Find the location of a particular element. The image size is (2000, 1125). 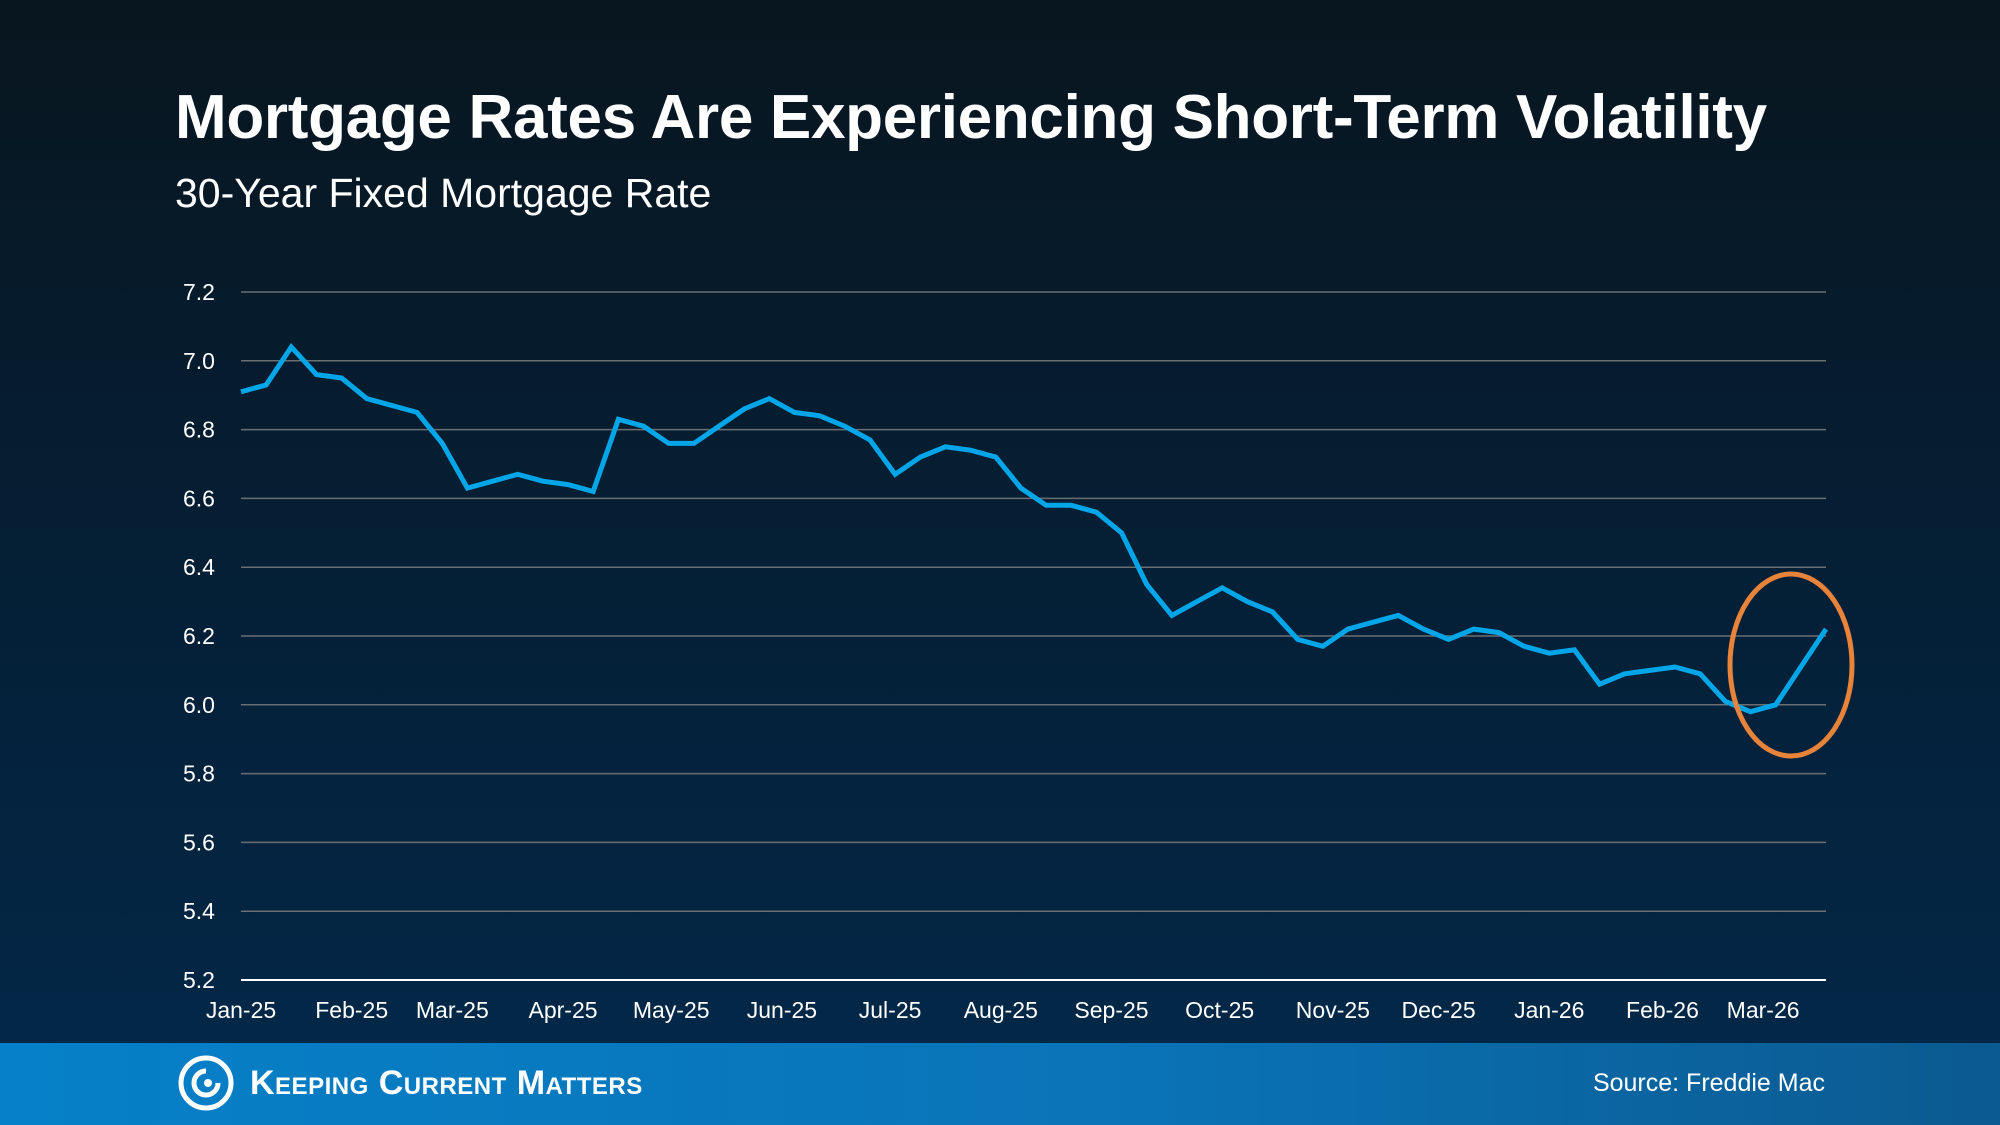

swirl-logo-icon is located at coordinates (206, 1083).